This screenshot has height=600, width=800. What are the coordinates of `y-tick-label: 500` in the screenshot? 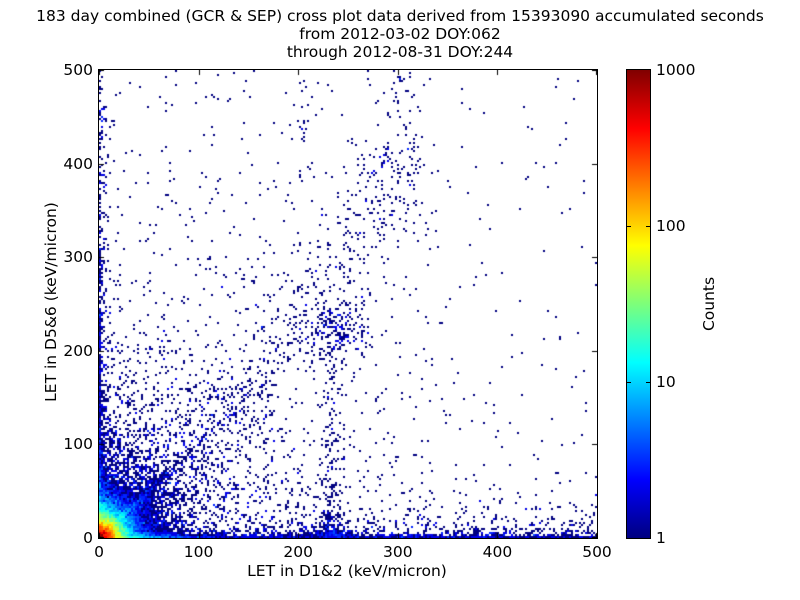 It's located at (78, 70).